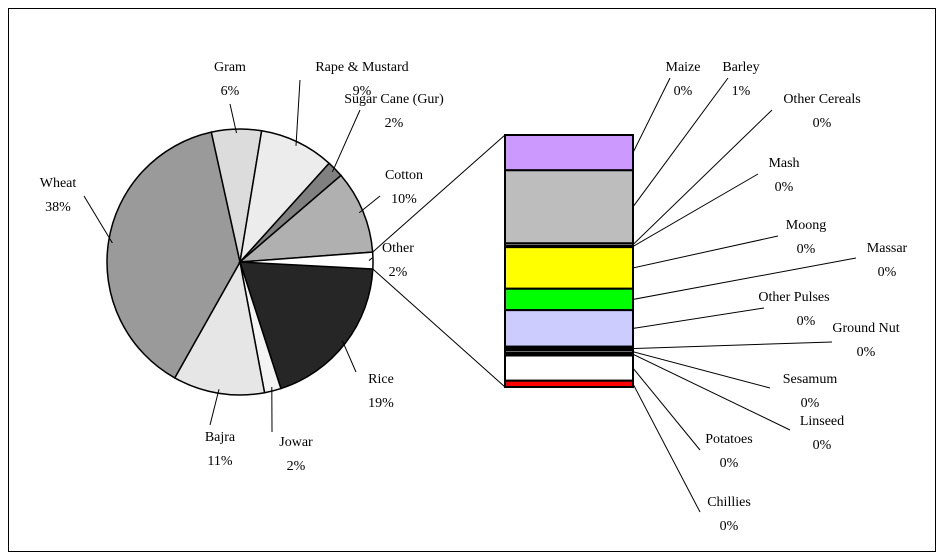  Describe the element at coordinates (810, 379) in the screenshot. I see `bar-label: Sesamum` at that location.